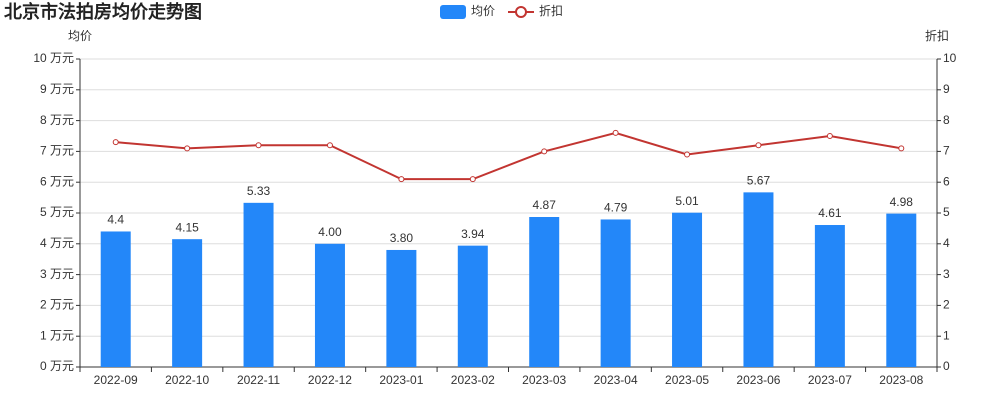 Image resolution: width=1000 pixels, height=400 pixels. What do you see at coordinates (616, 380) in the screenshot?
I see `x-tick-label: 2023-04` at bounding box center [616, 380].